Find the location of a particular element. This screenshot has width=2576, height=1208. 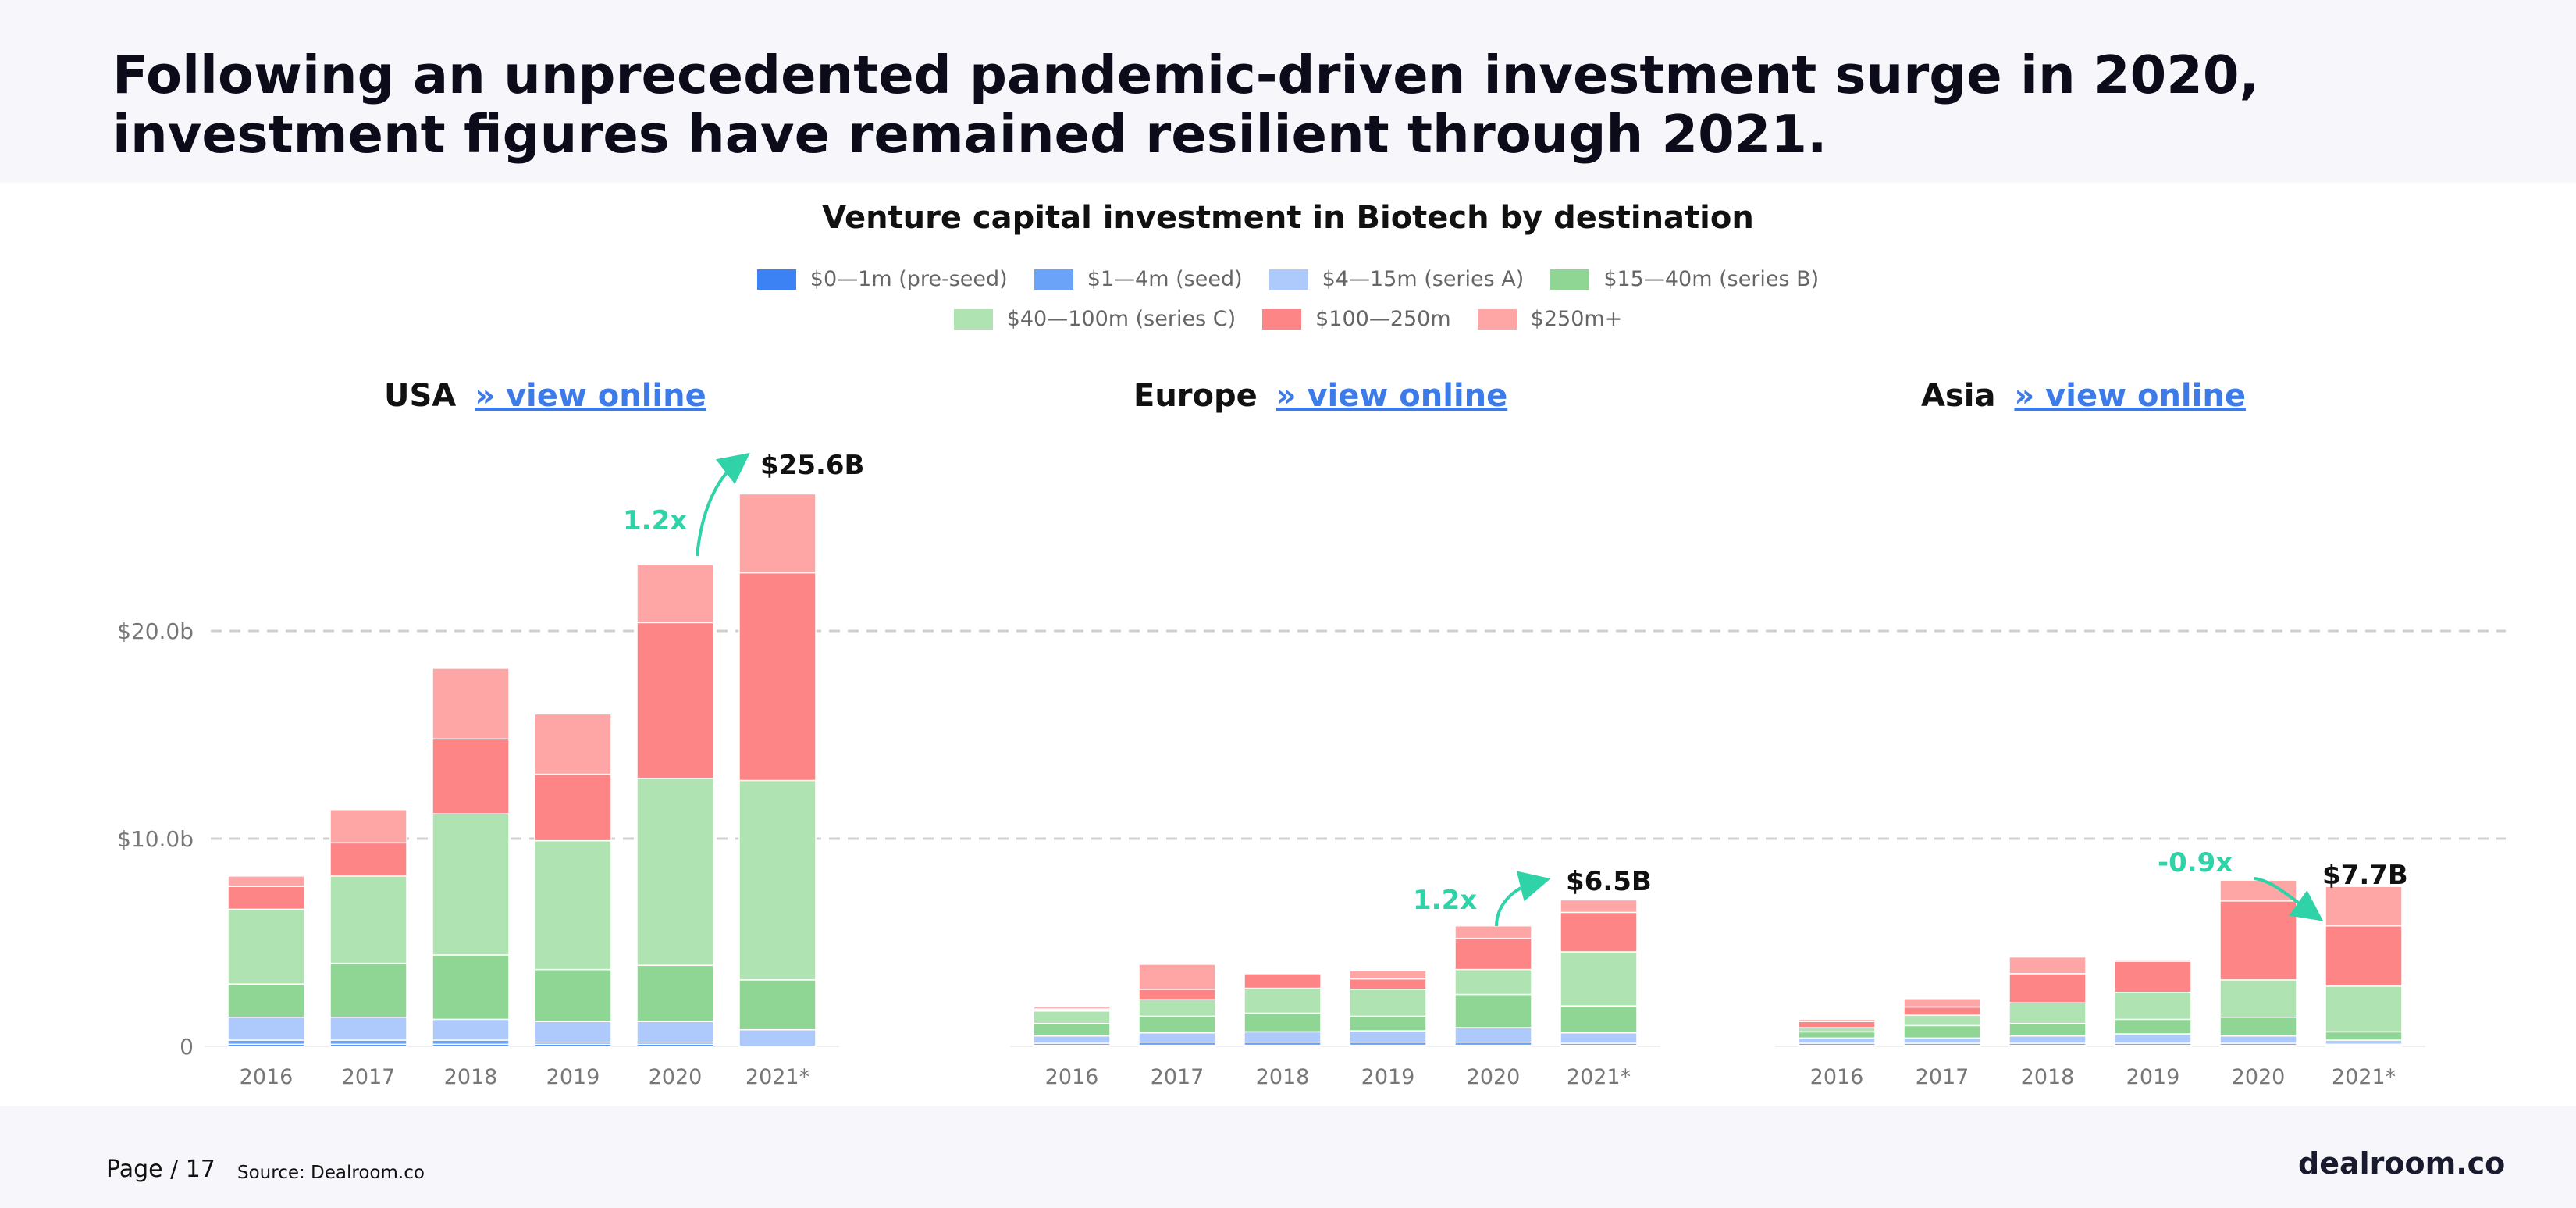

view-online-link-asia: » view online is located at coordinates (2130, 396).